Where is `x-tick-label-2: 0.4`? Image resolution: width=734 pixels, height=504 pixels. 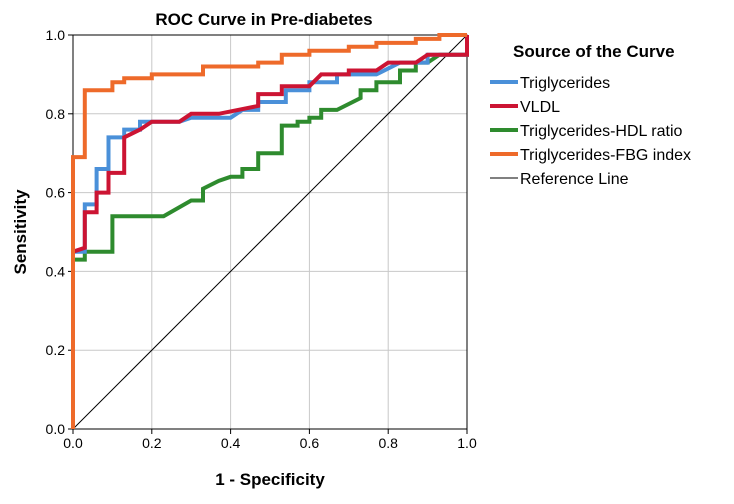
x-tick-label-2: 0.4 is located at coordinates (231, 443).